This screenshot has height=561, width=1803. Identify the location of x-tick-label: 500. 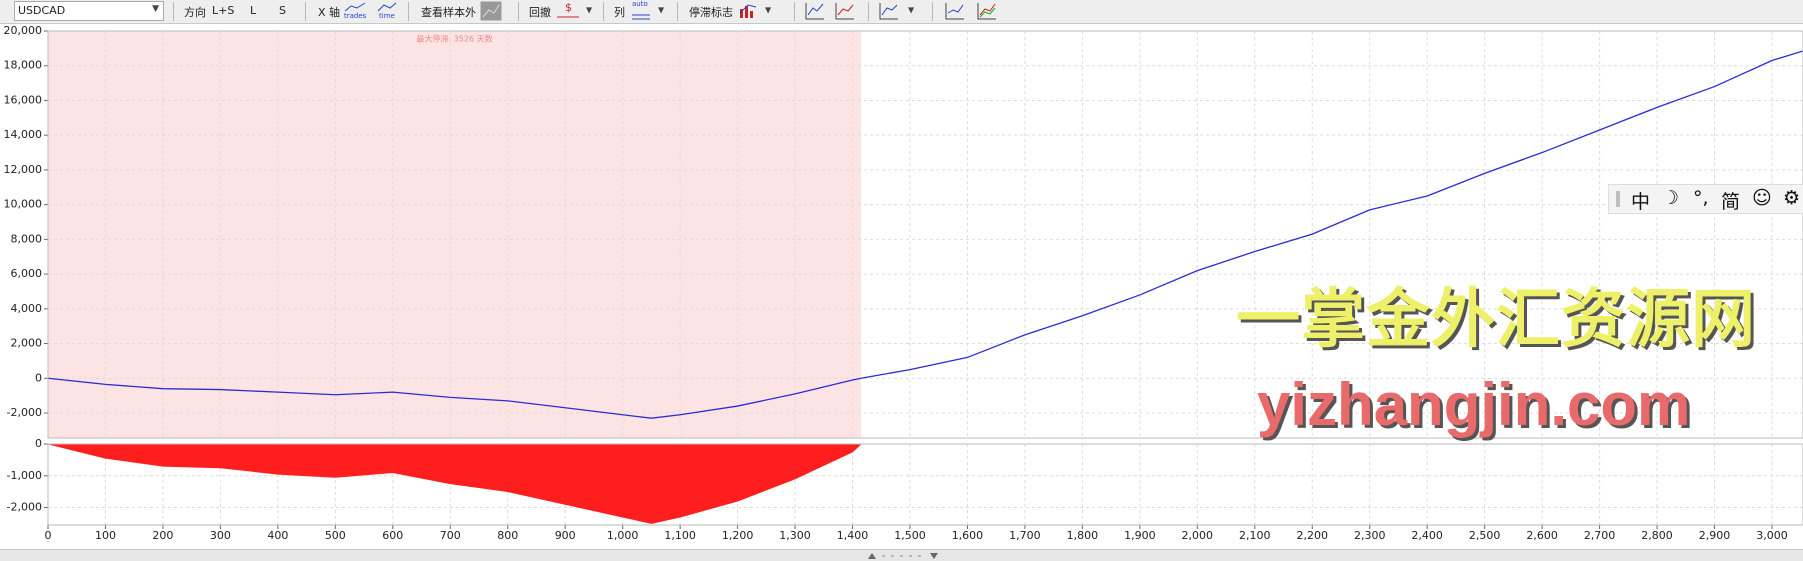
(335, 535).